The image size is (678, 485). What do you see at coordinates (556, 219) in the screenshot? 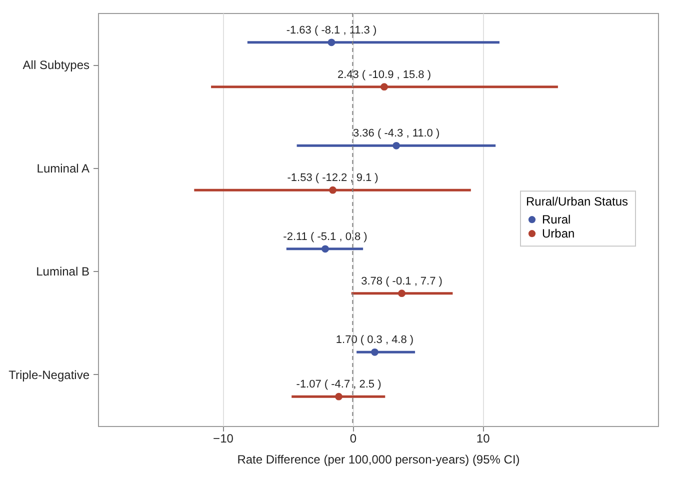
I see `legend-label: Rural` at bounding box center [556, 219].